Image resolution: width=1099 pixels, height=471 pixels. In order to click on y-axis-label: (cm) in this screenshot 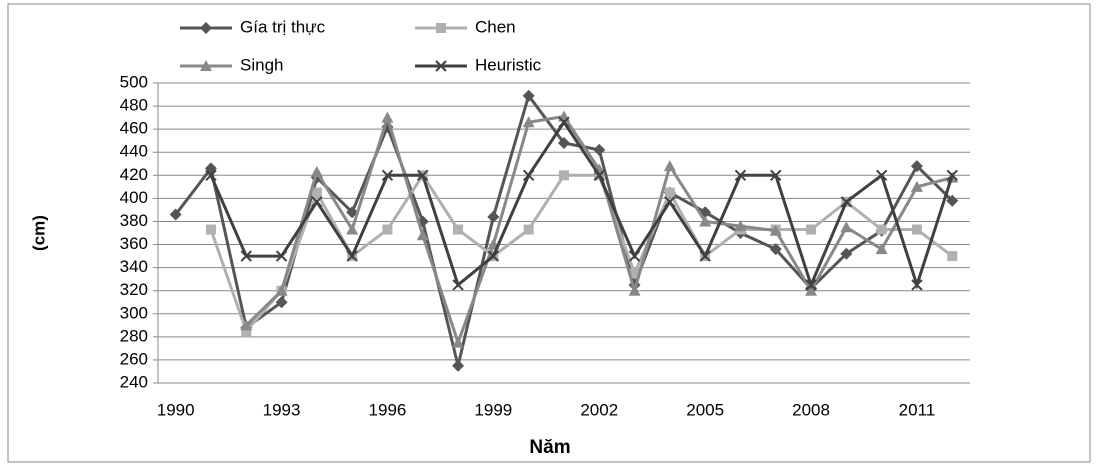, I will do `click(38, 233)`.